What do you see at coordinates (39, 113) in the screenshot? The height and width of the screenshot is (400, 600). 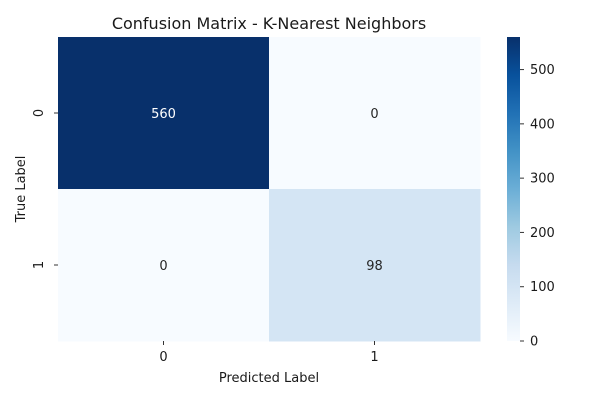 I see `y-tick-label-0: 0` at bounding box center [39, 113].